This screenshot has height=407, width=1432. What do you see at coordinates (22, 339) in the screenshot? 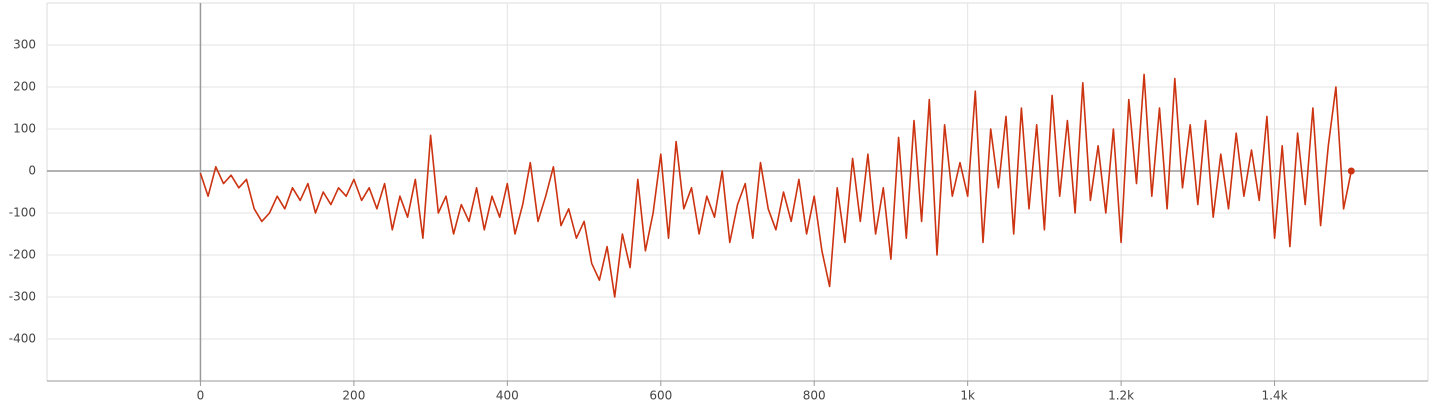
I see `y-tick-label: -400` at bounding box center [22, 339].